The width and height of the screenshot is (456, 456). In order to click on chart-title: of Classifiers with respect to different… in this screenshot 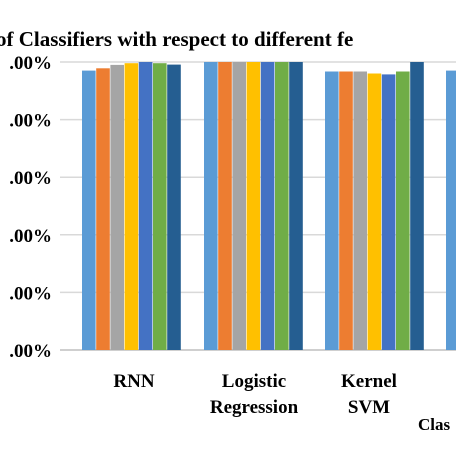, I will do `click(176, 39)`.